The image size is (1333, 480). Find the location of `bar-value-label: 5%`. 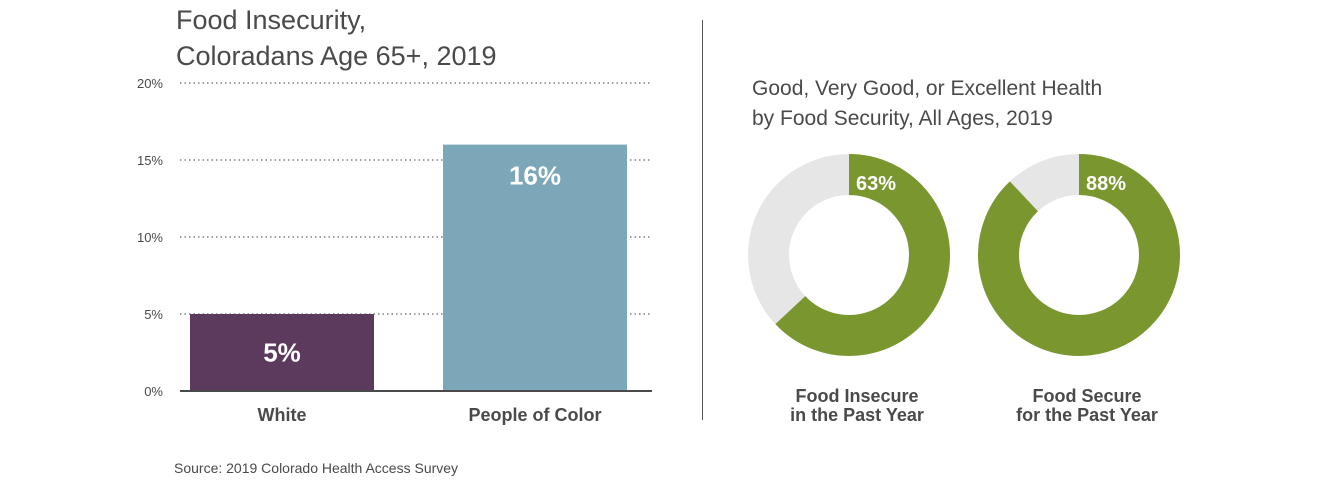

bar-value-label: 5% is located at coordinates (282, 353).